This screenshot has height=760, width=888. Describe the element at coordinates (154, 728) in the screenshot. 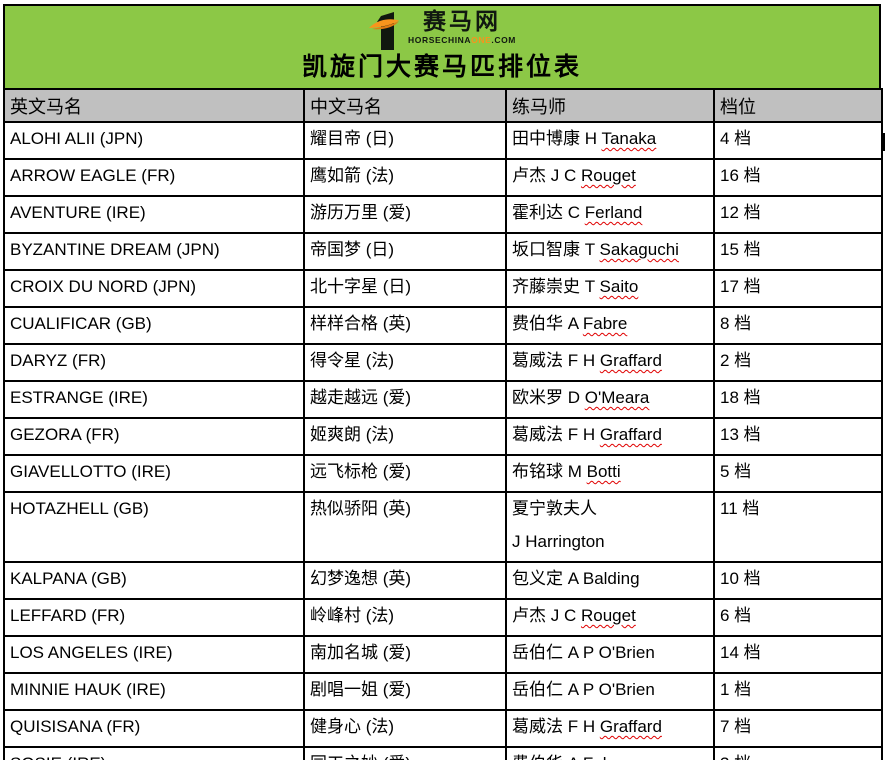

I see `horse-name-en: QUISISANA (FR)` at that location.